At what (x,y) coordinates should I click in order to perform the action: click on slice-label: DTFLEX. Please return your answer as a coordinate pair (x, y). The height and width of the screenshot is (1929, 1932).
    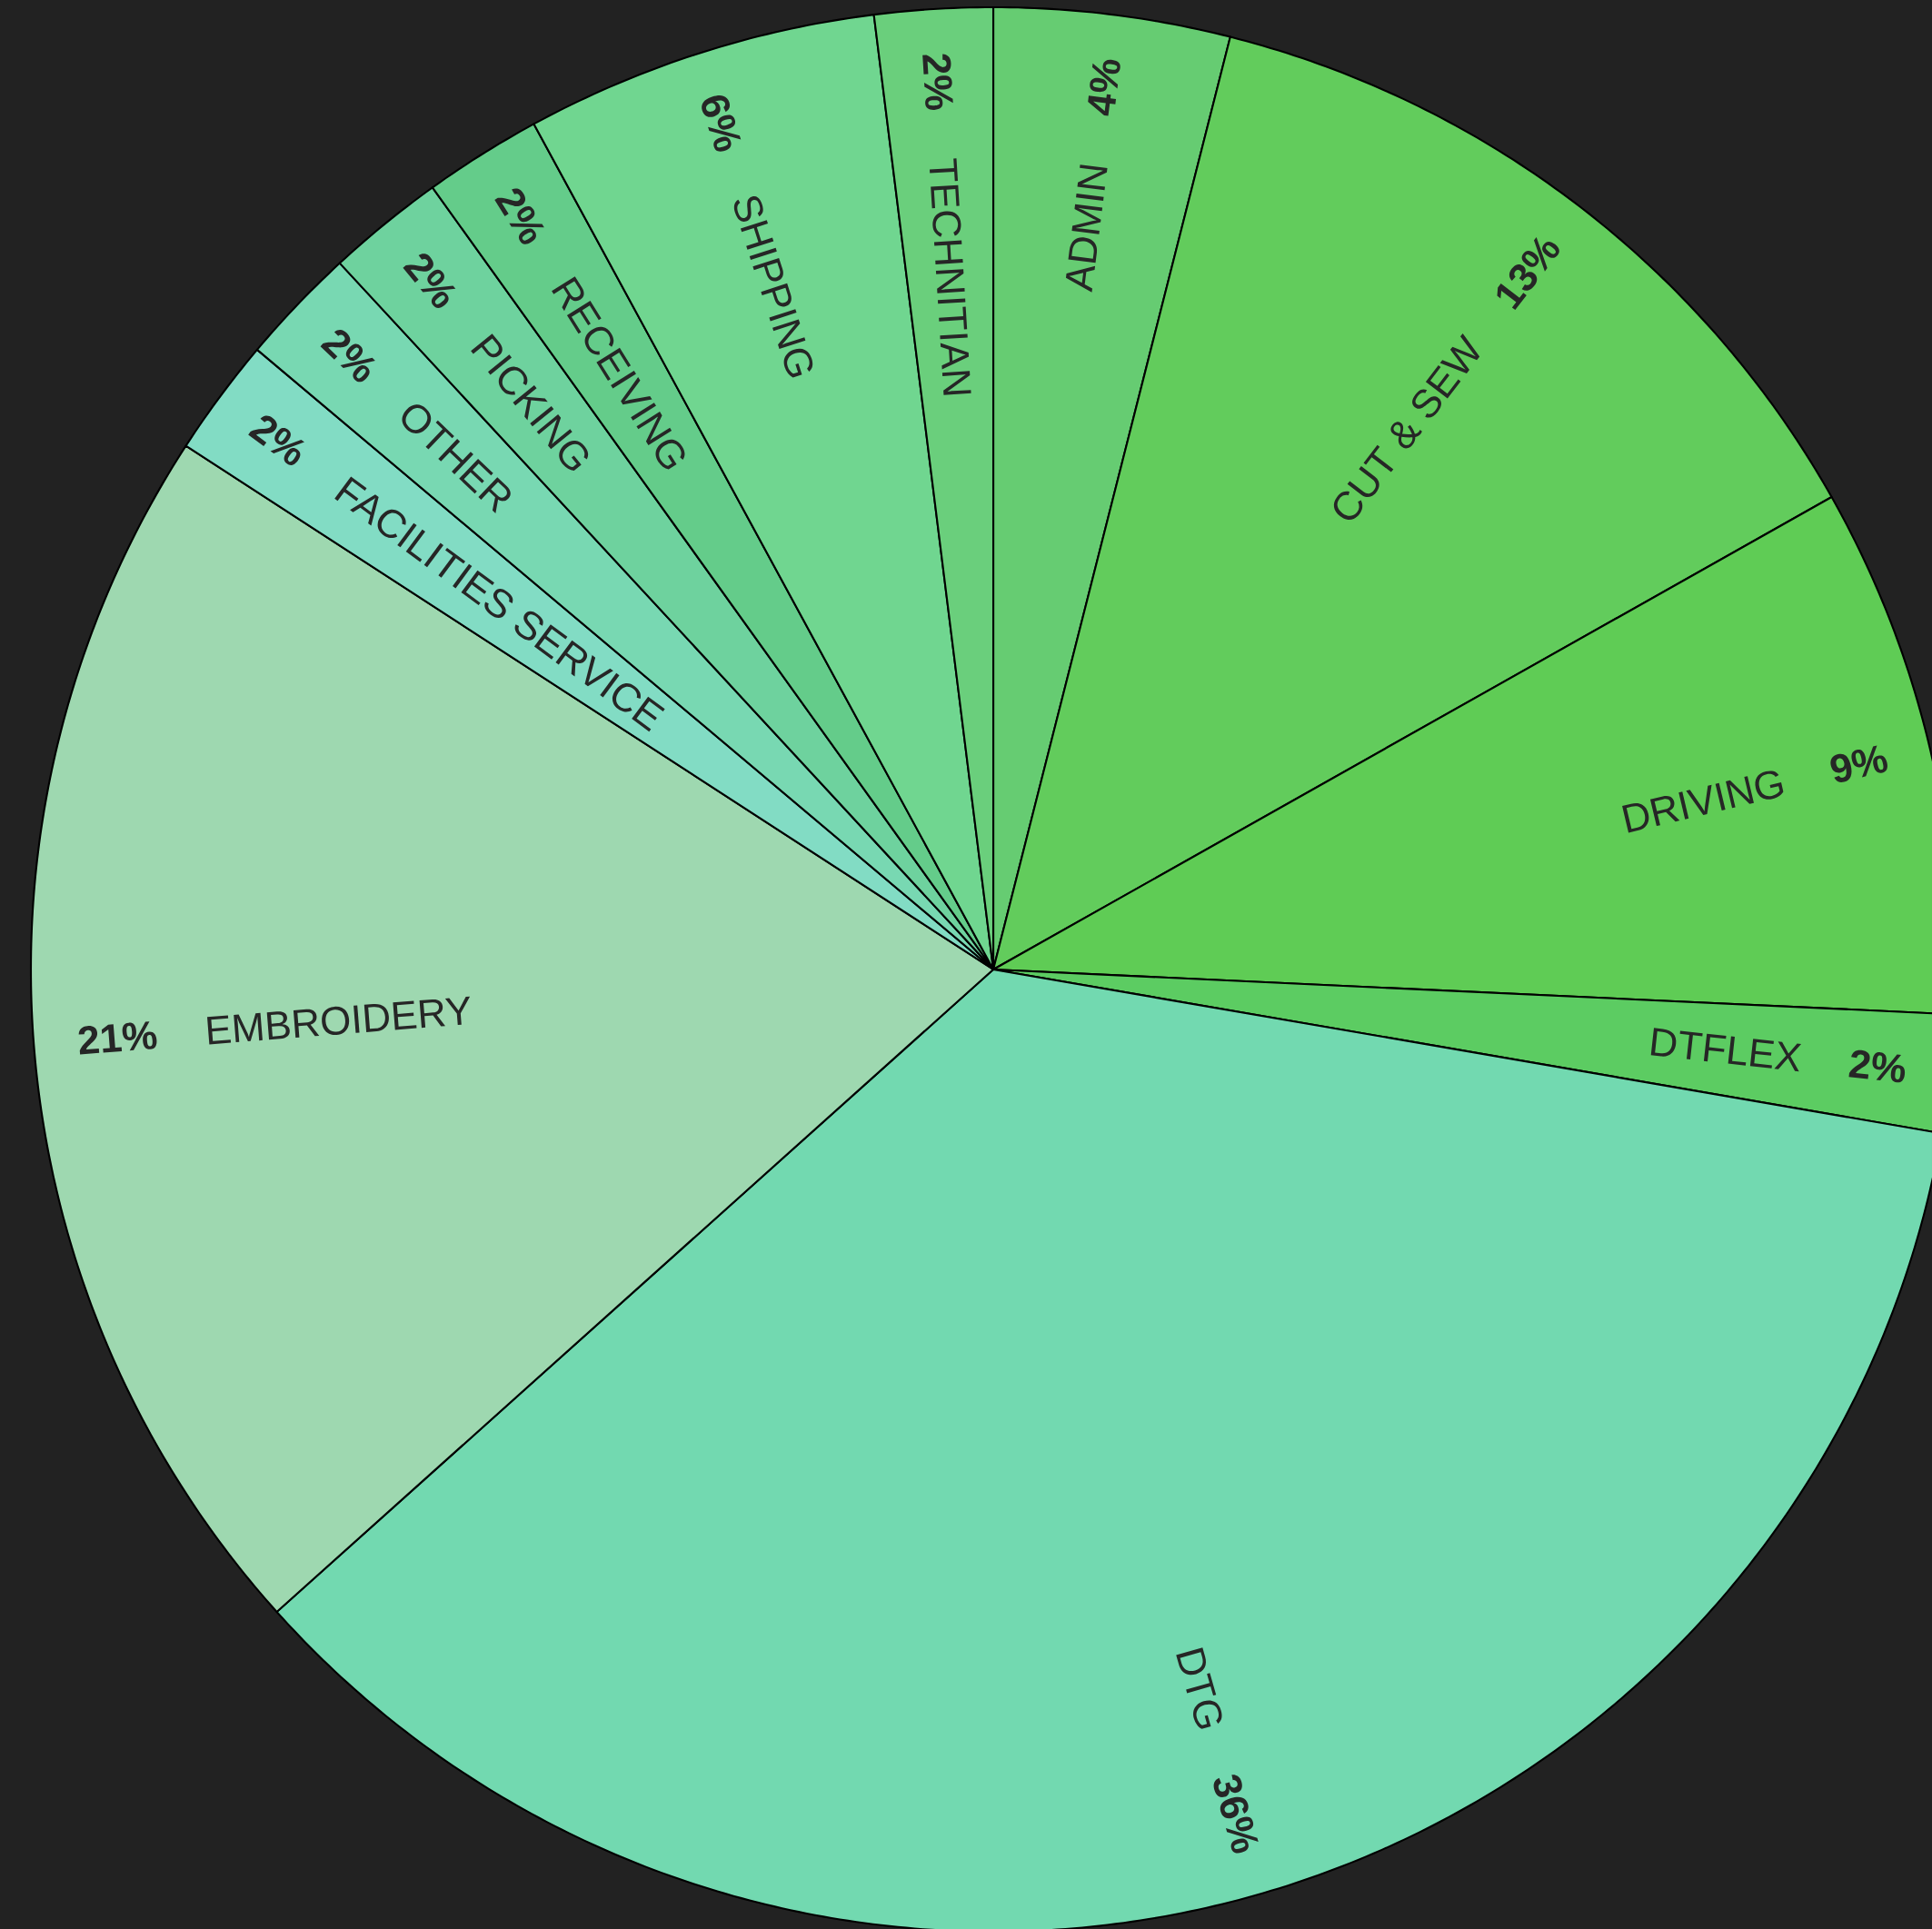
    Looking at the image, I should click on (1726, 1050).